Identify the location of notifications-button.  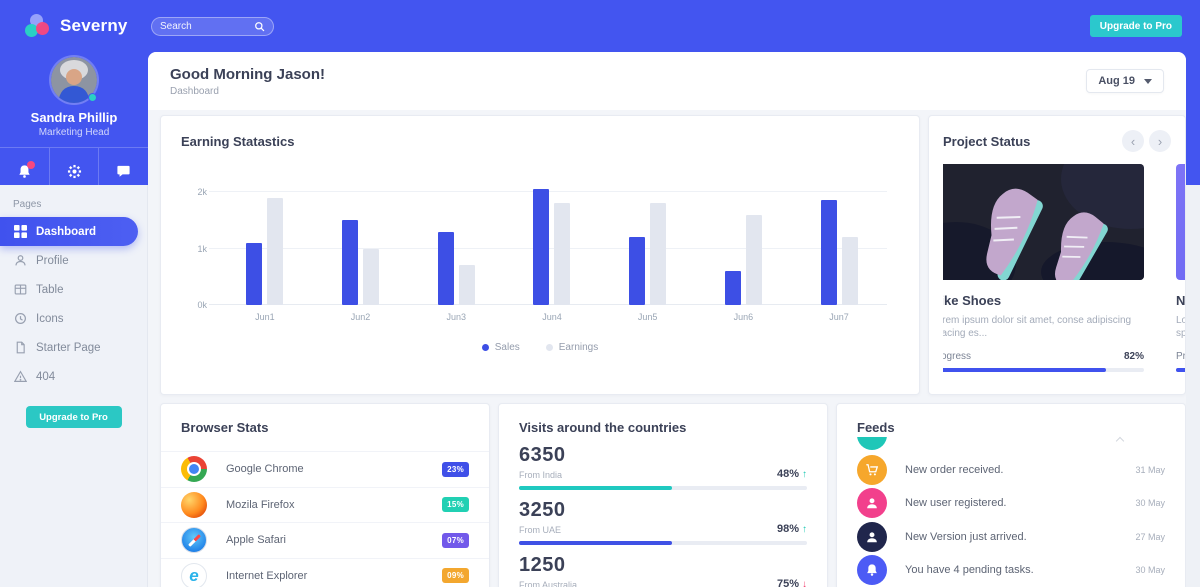
(24, 171).